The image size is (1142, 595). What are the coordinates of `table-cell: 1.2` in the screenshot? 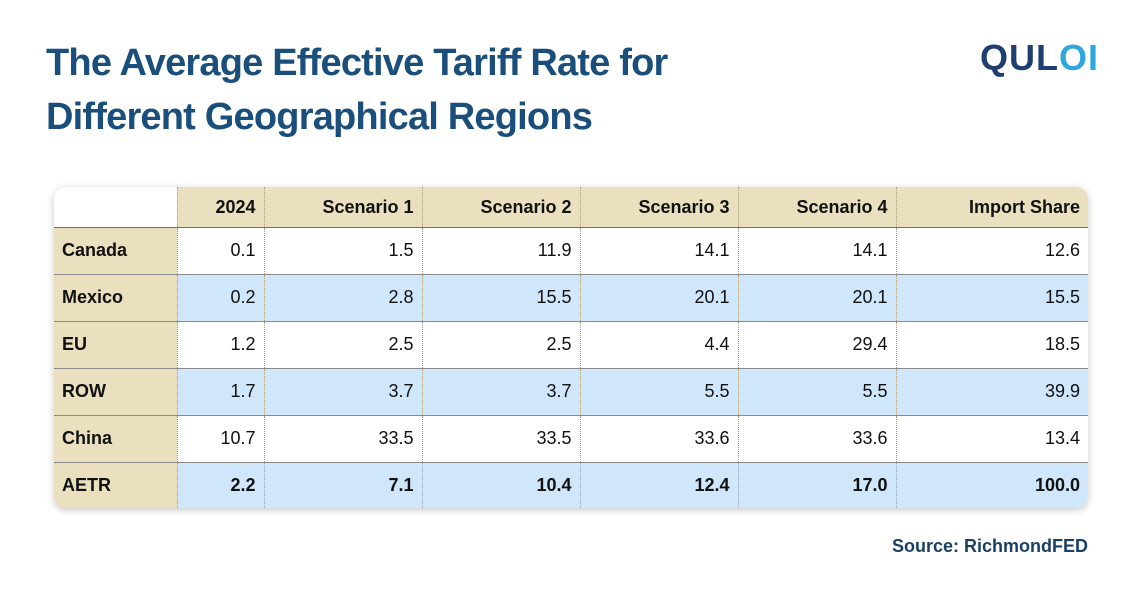 It's located at (220, 345).